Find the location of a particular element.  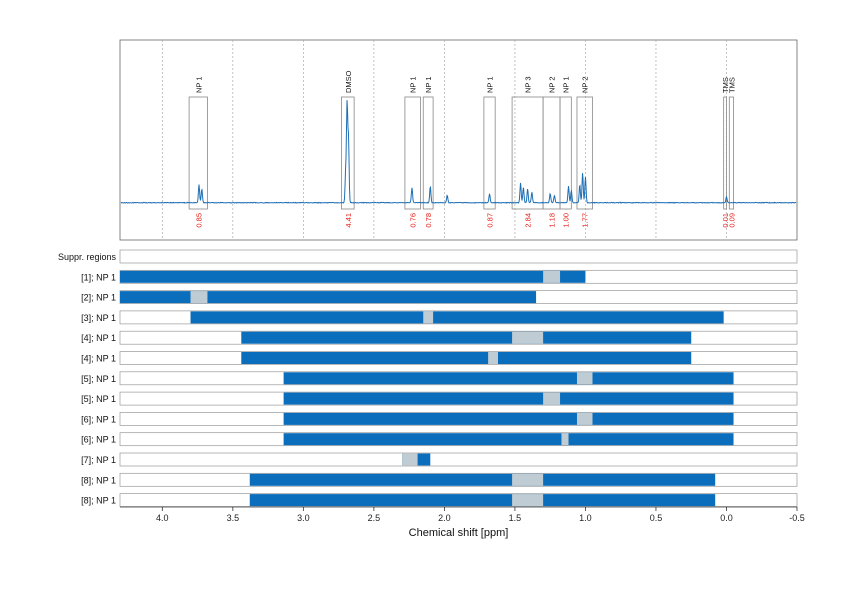

region-integral: 4.41 is located at coordinates (348, 220).